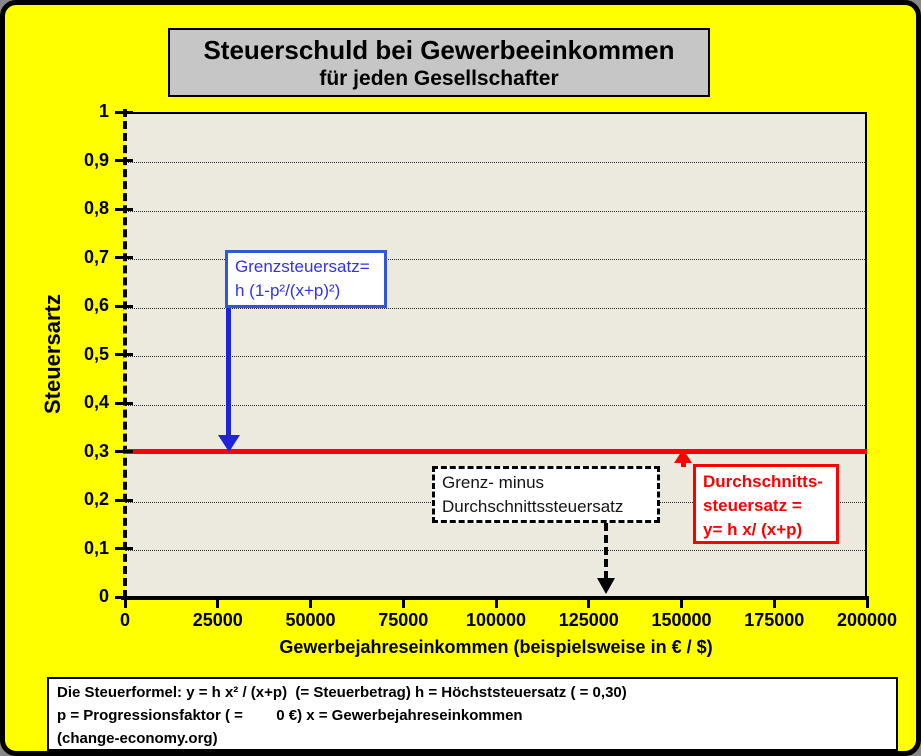  Describe the element at coordinates (403, 620) in the screenshot. I see `x-tick-label: 75000` at that location.